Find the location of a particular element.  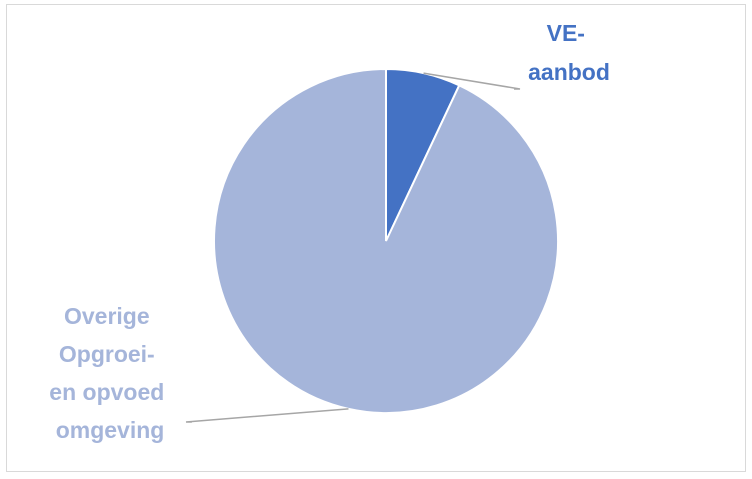

slice-label-overige-line-3: en opvoed is located at coordinates (106, 392).